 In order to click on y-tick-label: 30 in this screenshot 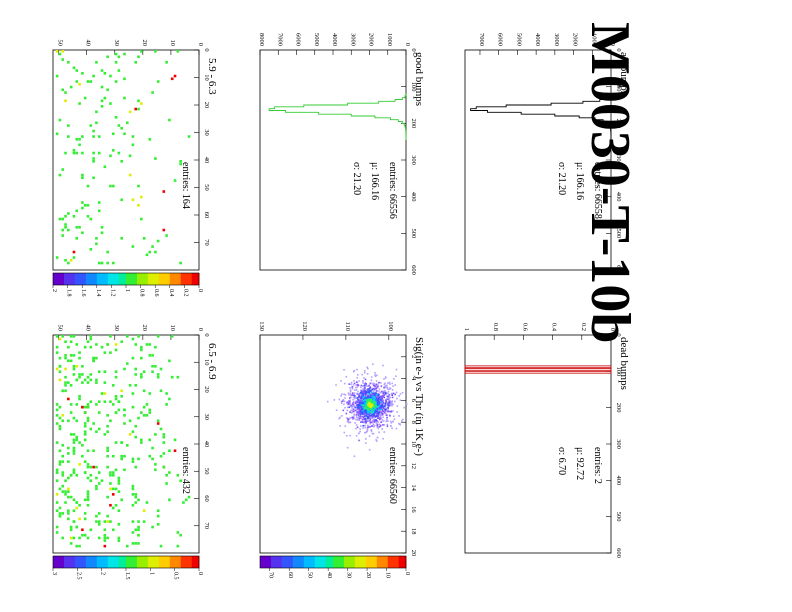, I will do `click(116, 328)`.